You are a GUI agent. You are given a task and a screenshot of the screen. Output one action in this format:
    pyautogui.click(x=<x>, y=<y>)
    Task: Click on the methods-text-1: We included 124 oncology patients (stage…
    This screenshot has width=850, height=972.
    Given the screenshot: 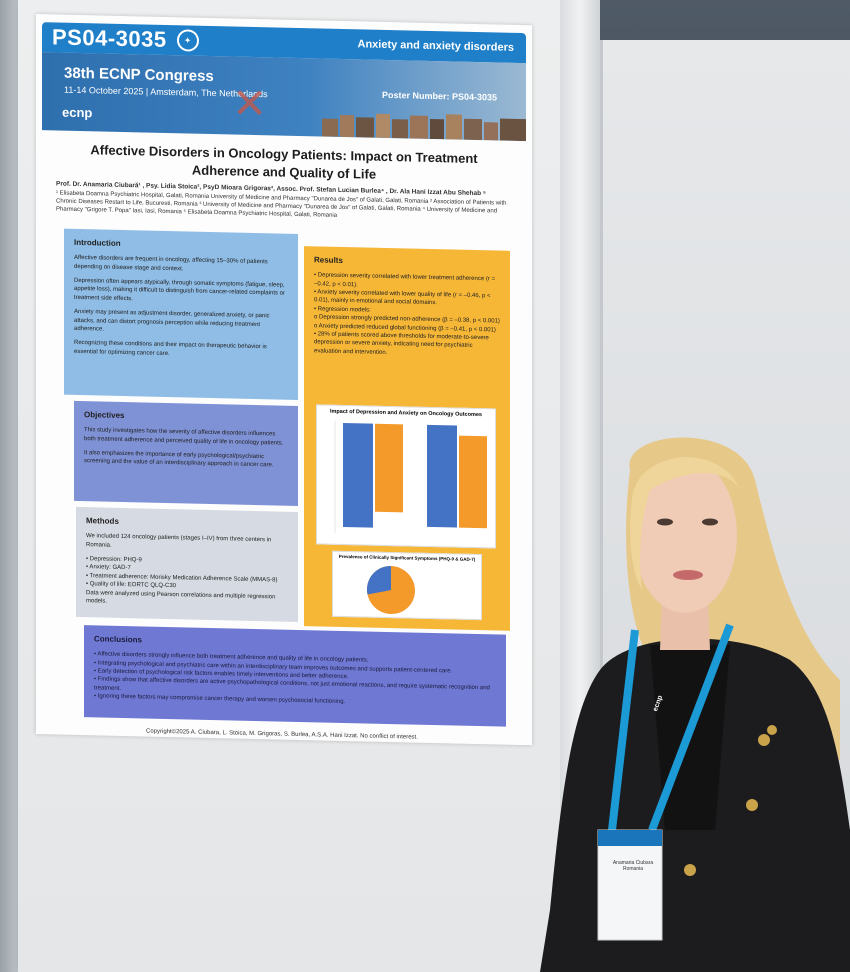 What is the action you would take?
    pyautogui.click(x=179, y=541)
    